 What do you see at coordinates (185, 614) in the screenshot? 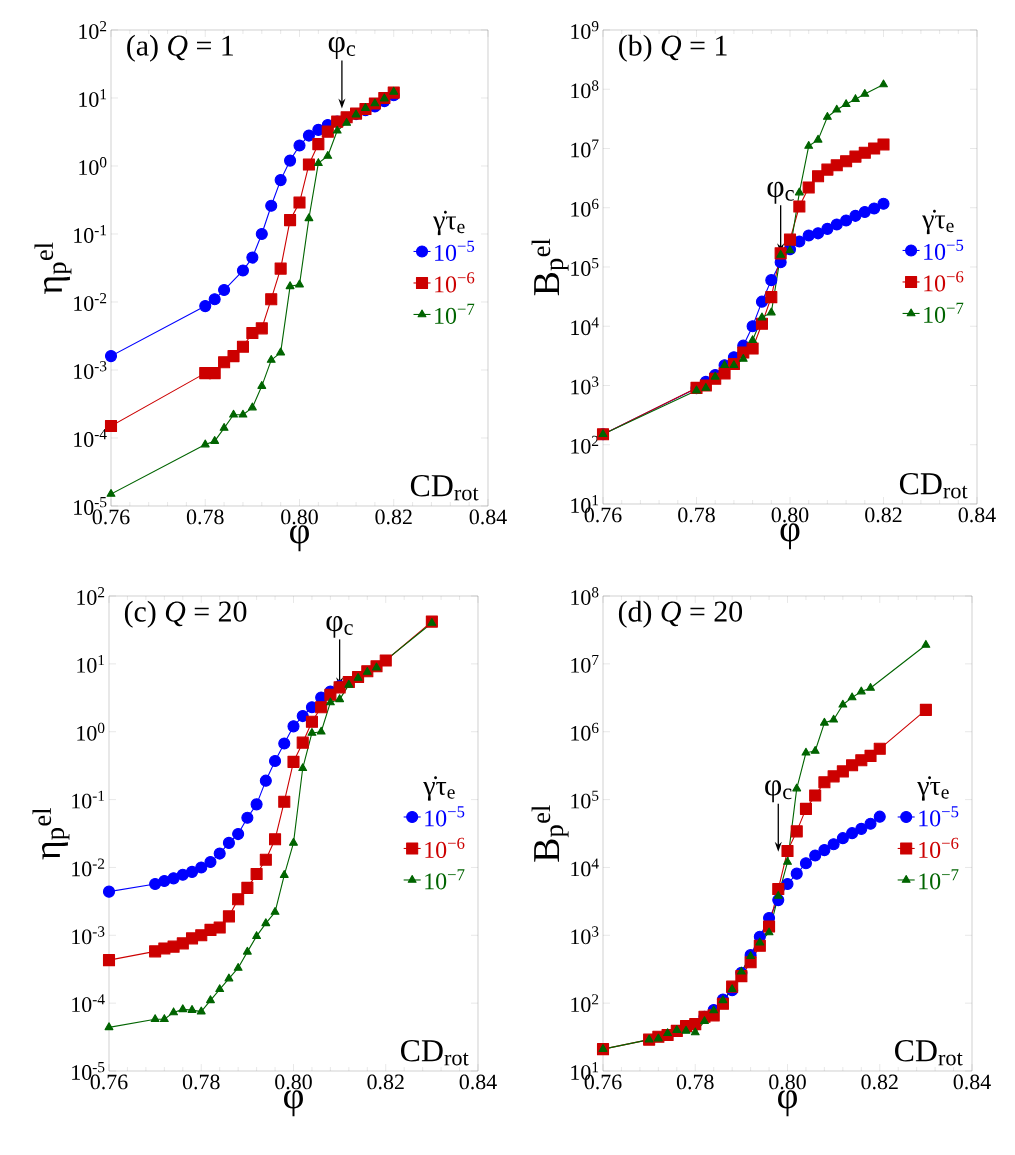
I see `chart-title: (c) Q = 20` at bounding box center [185, 614].